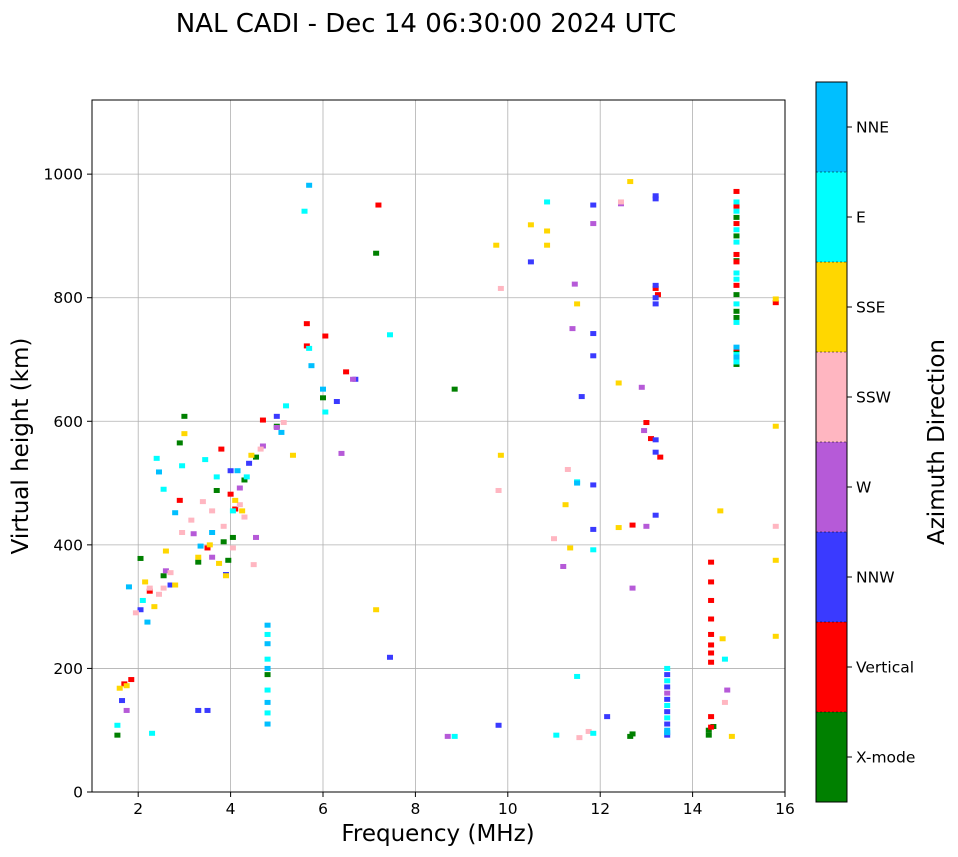  Describe the element at coordinates (68, 484) in the screenshot. I see `y-axis-ticks: 0 200 400 600 800 1000` at that location.